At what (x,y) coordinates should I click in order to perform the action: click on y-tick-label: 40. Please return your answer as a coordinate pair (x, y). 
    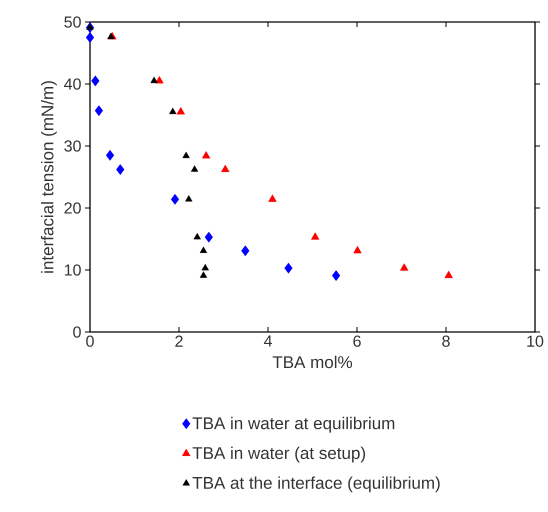
    Looking at the image, I should click on (72, 84).